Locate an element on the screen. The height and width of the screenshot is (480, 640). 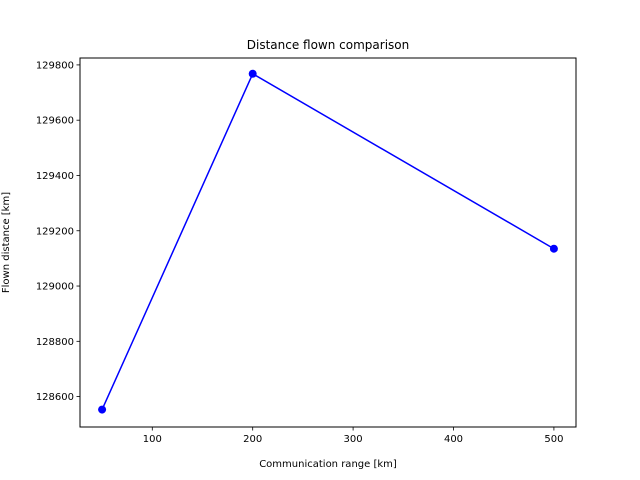
x-tick-label: 200 is located at coordinates (252, 439).